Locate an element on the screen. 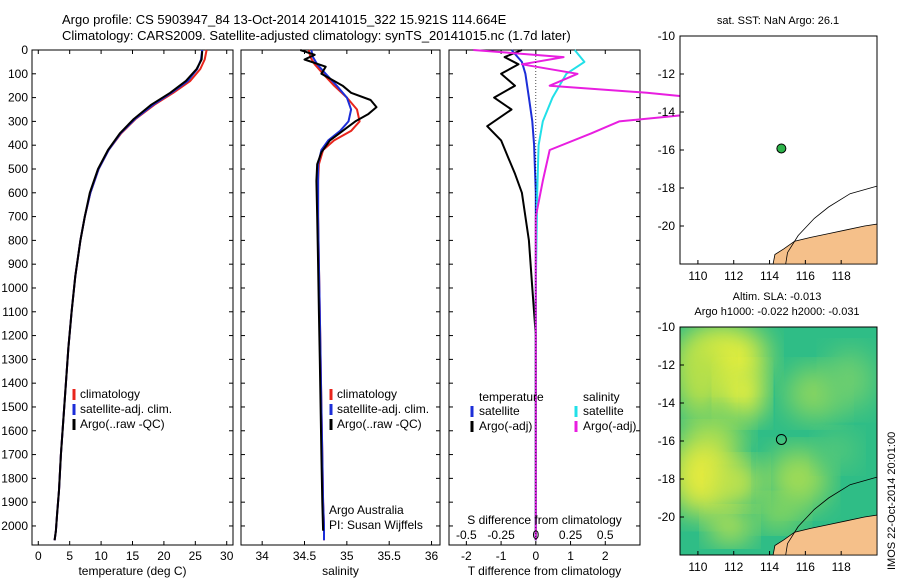 This screenshot has height=580, width=900. map-sst-xtick-label: 116 is located at coordinates (805, 276).